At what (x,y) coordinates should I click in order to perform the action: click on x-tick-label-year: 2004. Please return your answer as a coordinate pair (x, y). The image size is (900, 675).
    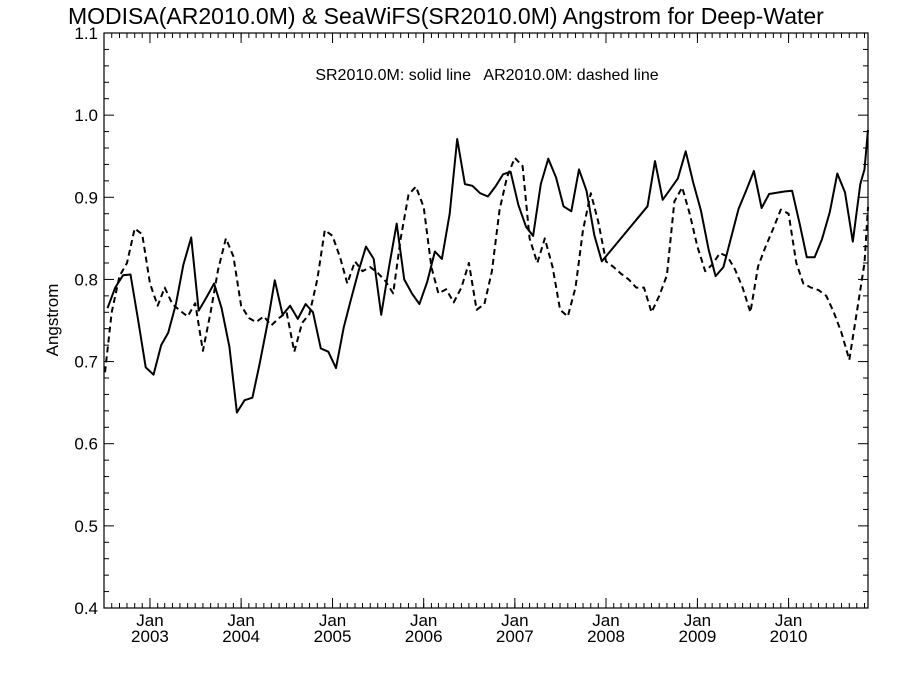
    Looking at the image, I should click on (241, 636).